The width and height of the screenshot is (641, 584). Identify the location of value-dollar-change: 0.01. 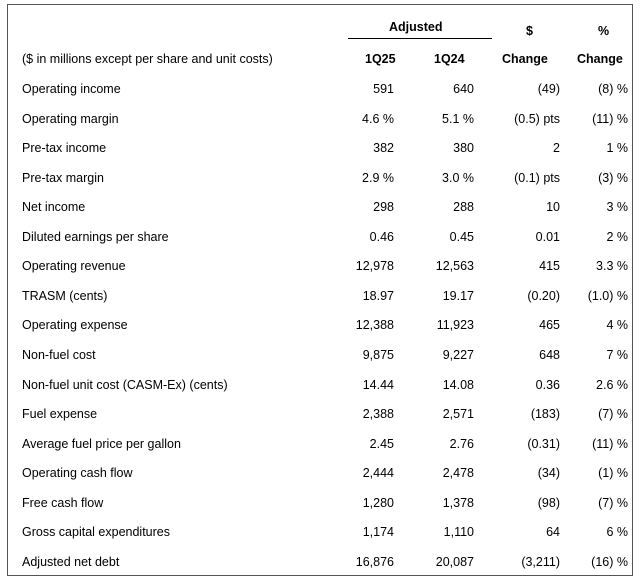
(547, 236).